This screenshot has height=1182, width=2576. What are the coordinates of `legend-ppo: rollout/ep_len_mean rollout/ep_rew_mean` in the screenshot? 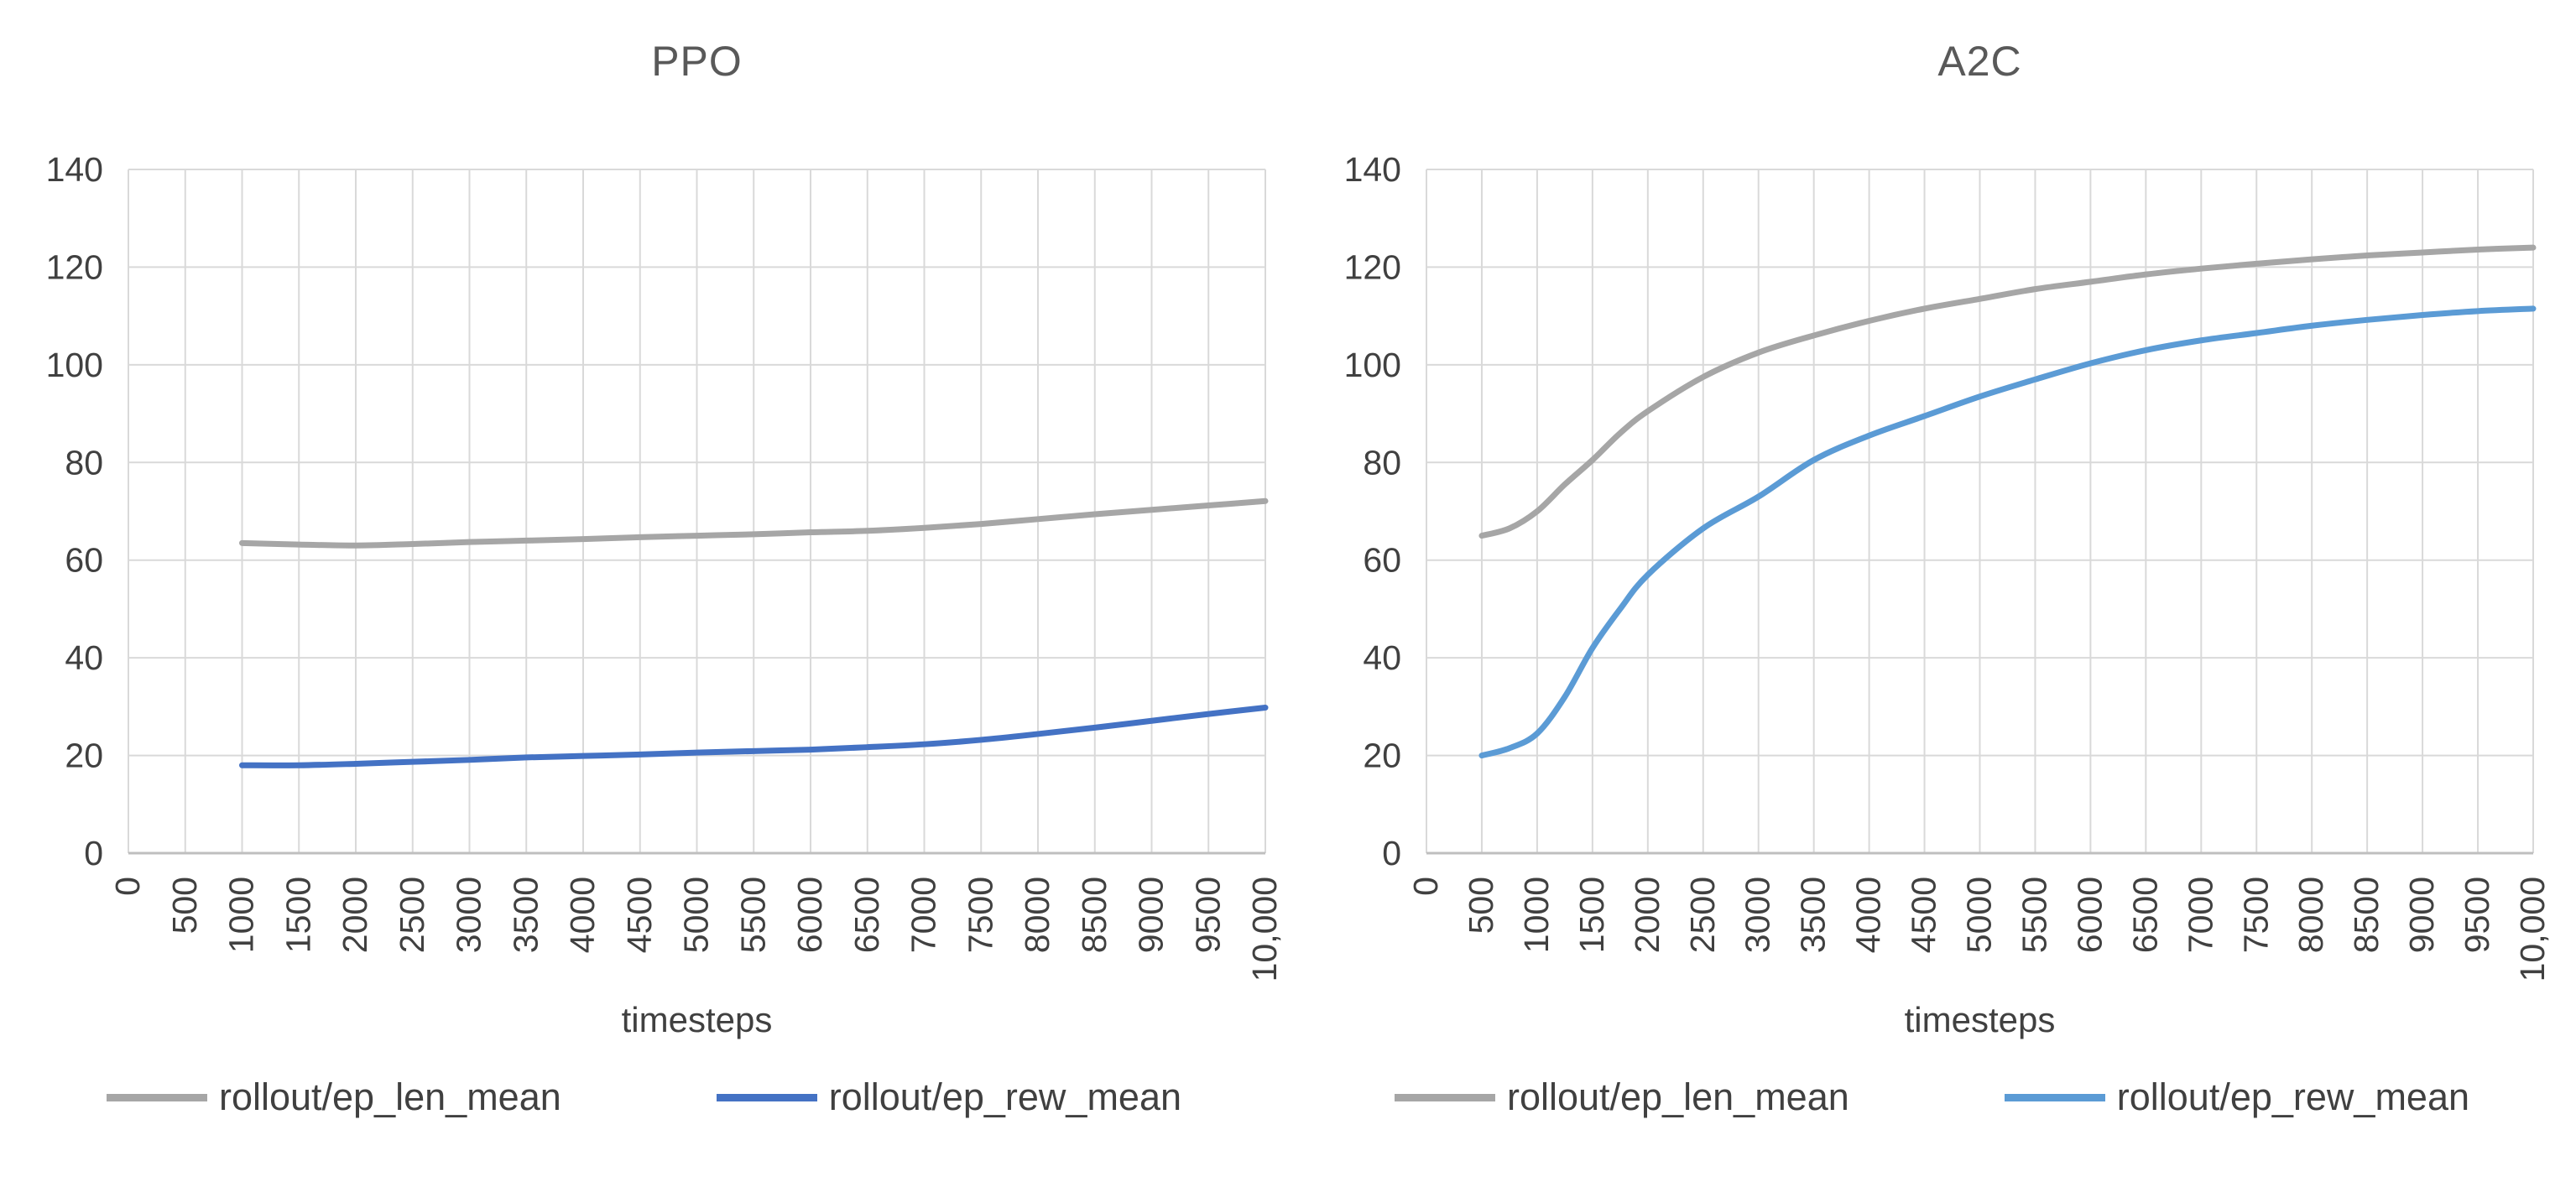 It's located at (644, 1097).